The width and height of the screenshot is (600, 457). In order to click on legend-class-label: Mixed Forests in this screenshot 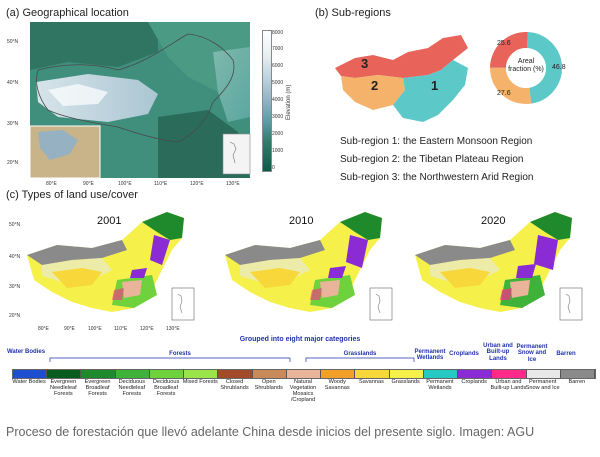, I will do `click(200, 382)`.